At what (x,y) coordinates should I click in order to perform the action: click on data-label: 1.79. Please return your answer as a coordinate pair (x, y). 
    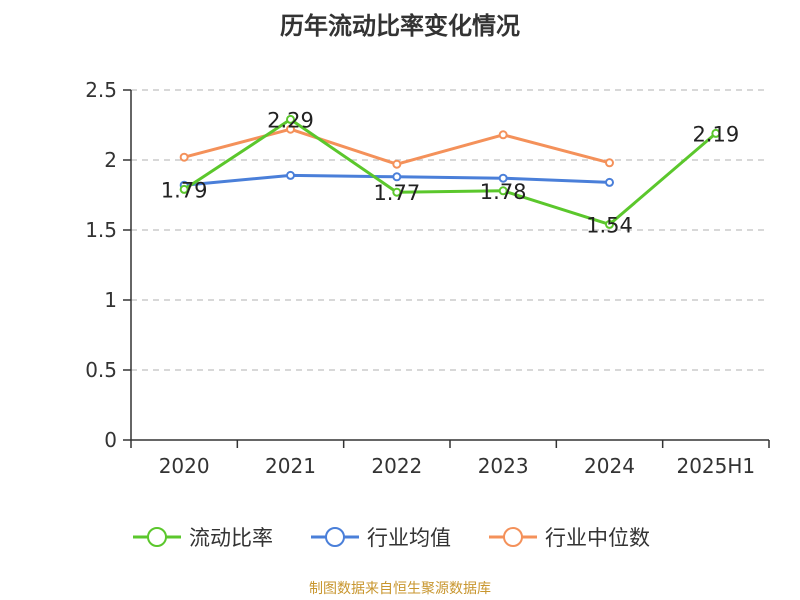
    Looking at the image, I should click on (184, 190).